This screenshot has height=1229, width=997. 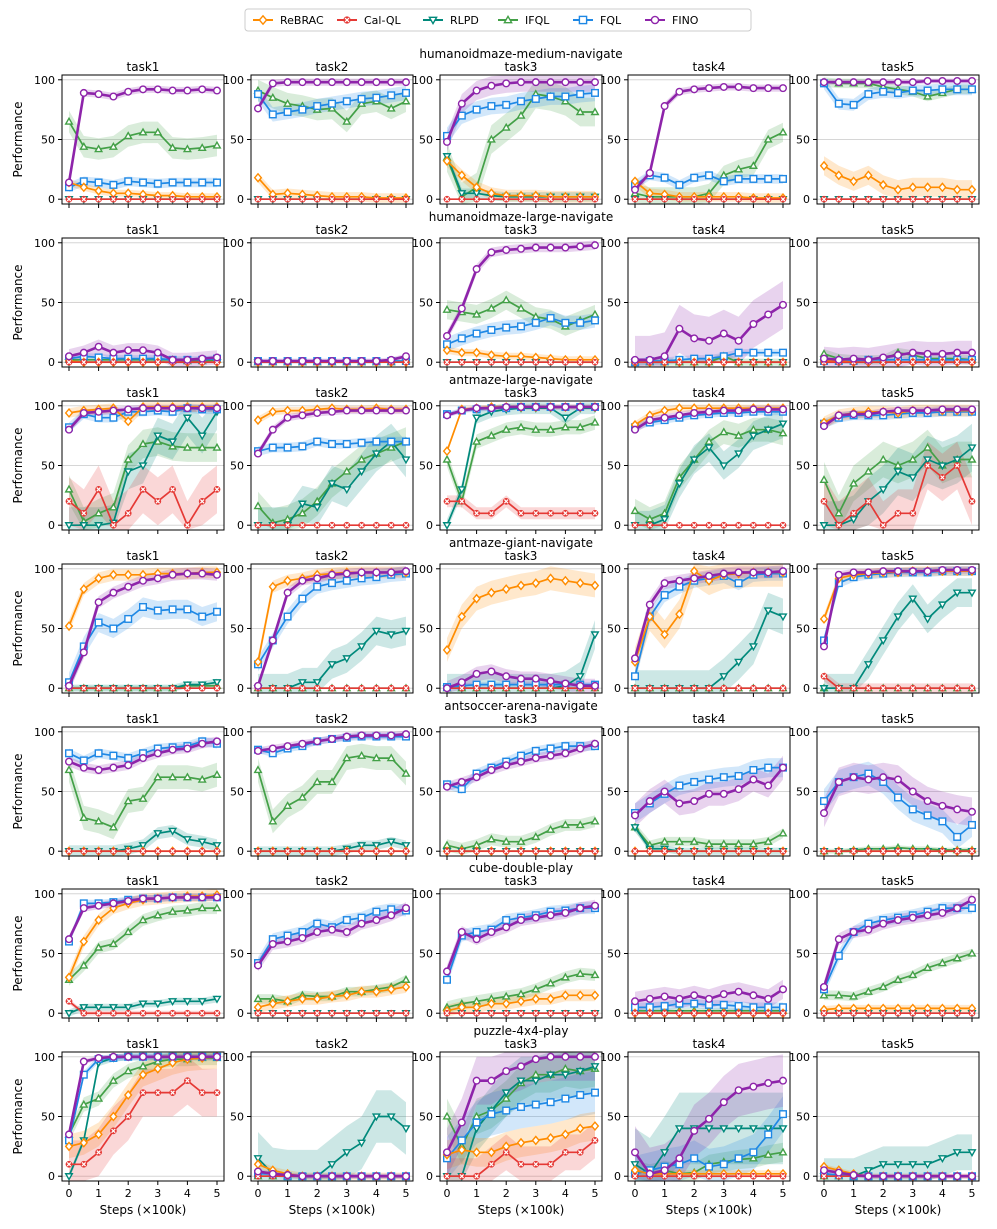 I want to click on series-rebrac, so click(x=332, y=997).